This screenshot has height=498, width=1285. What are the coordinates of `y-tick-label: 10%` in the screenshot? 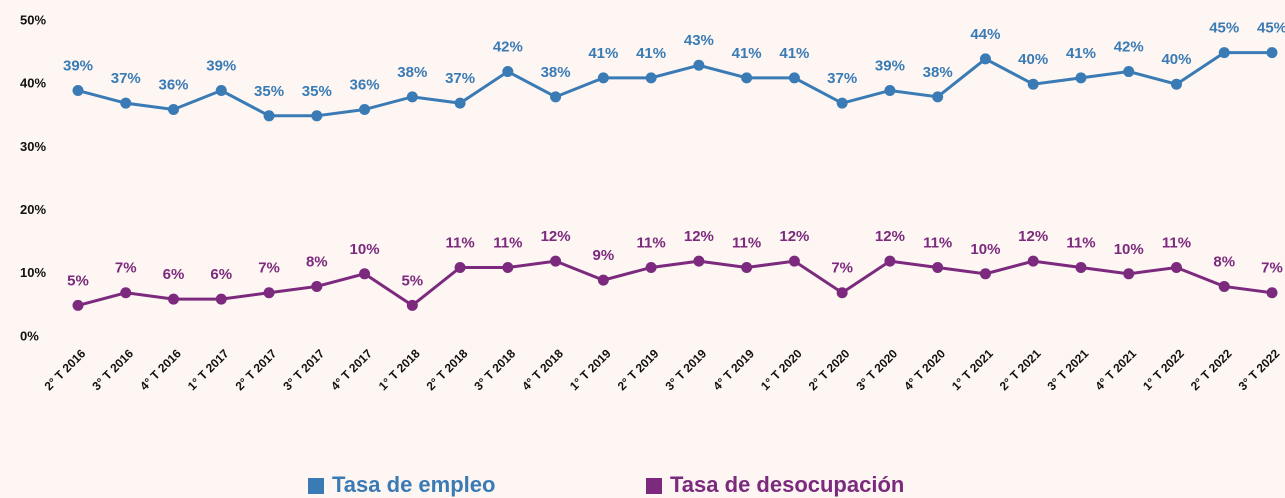 It's located at (33, 272).